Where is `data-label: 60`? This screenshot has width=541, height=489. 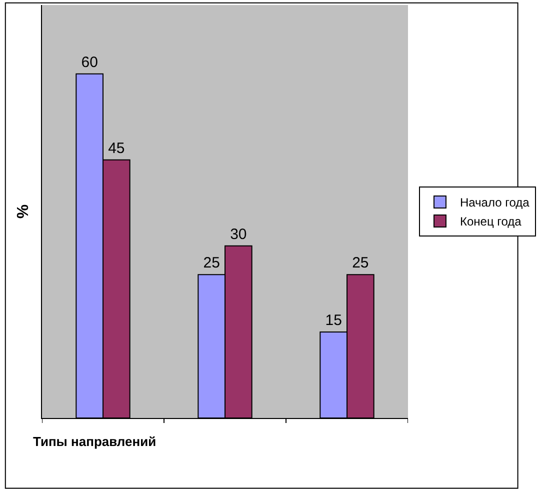
data-label: 60 is located at coordinates (89, 62).